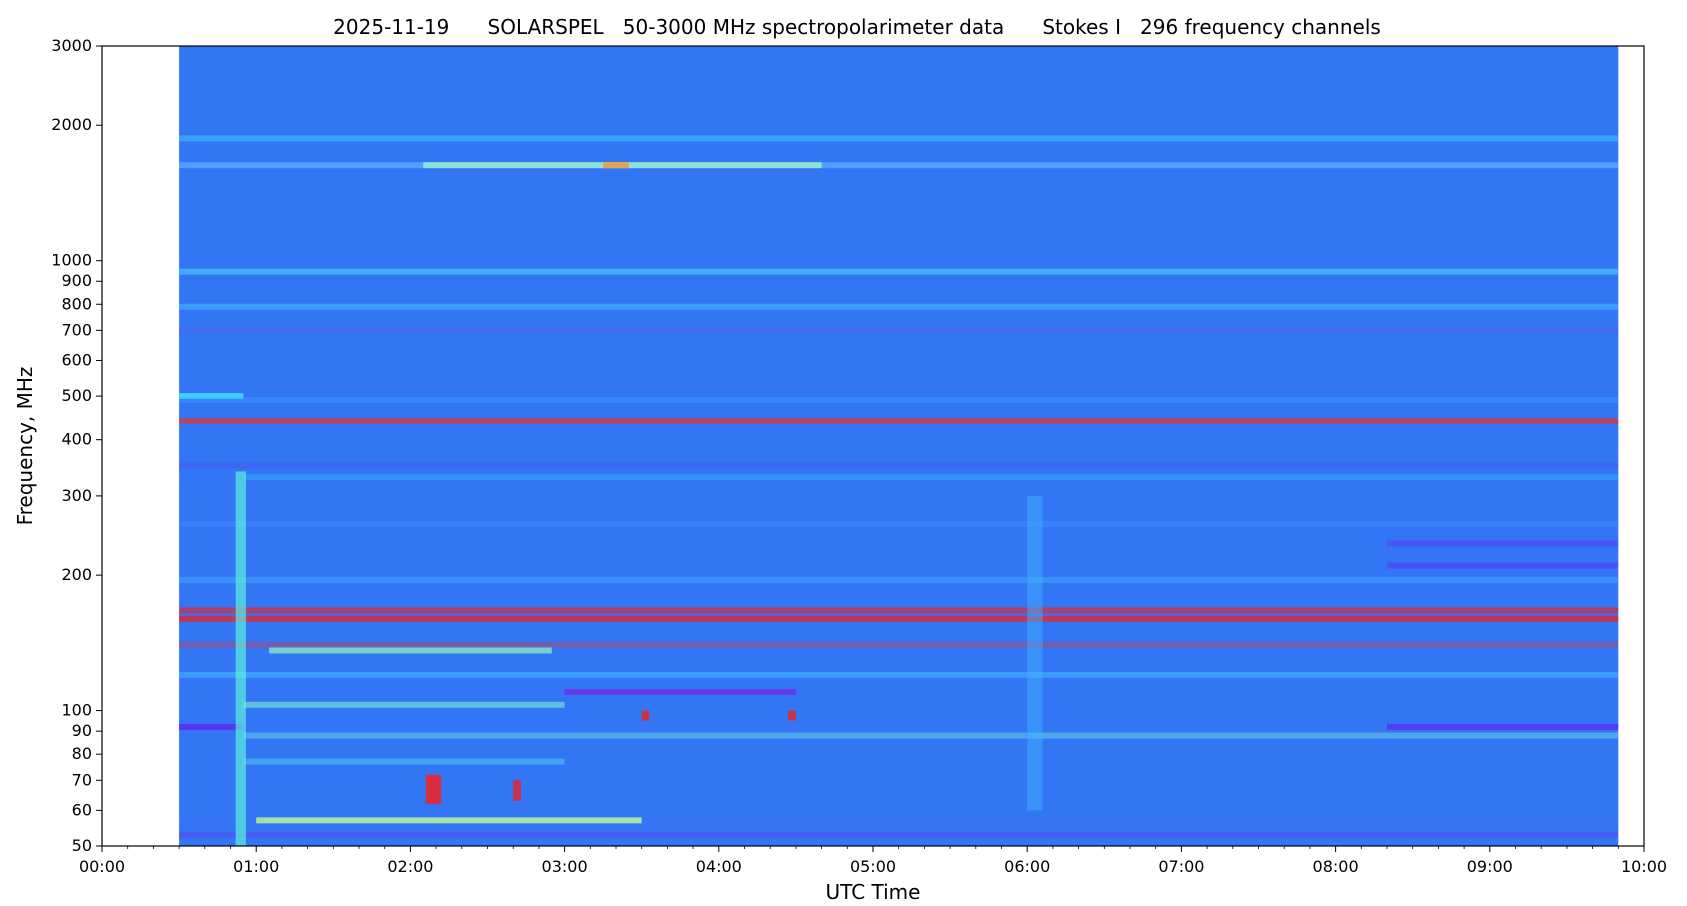 The image size is (1687, 906). Describe the element at coordinates (76, 710) in the screenshot. I see `y-tick-label-5: 100` at that location.